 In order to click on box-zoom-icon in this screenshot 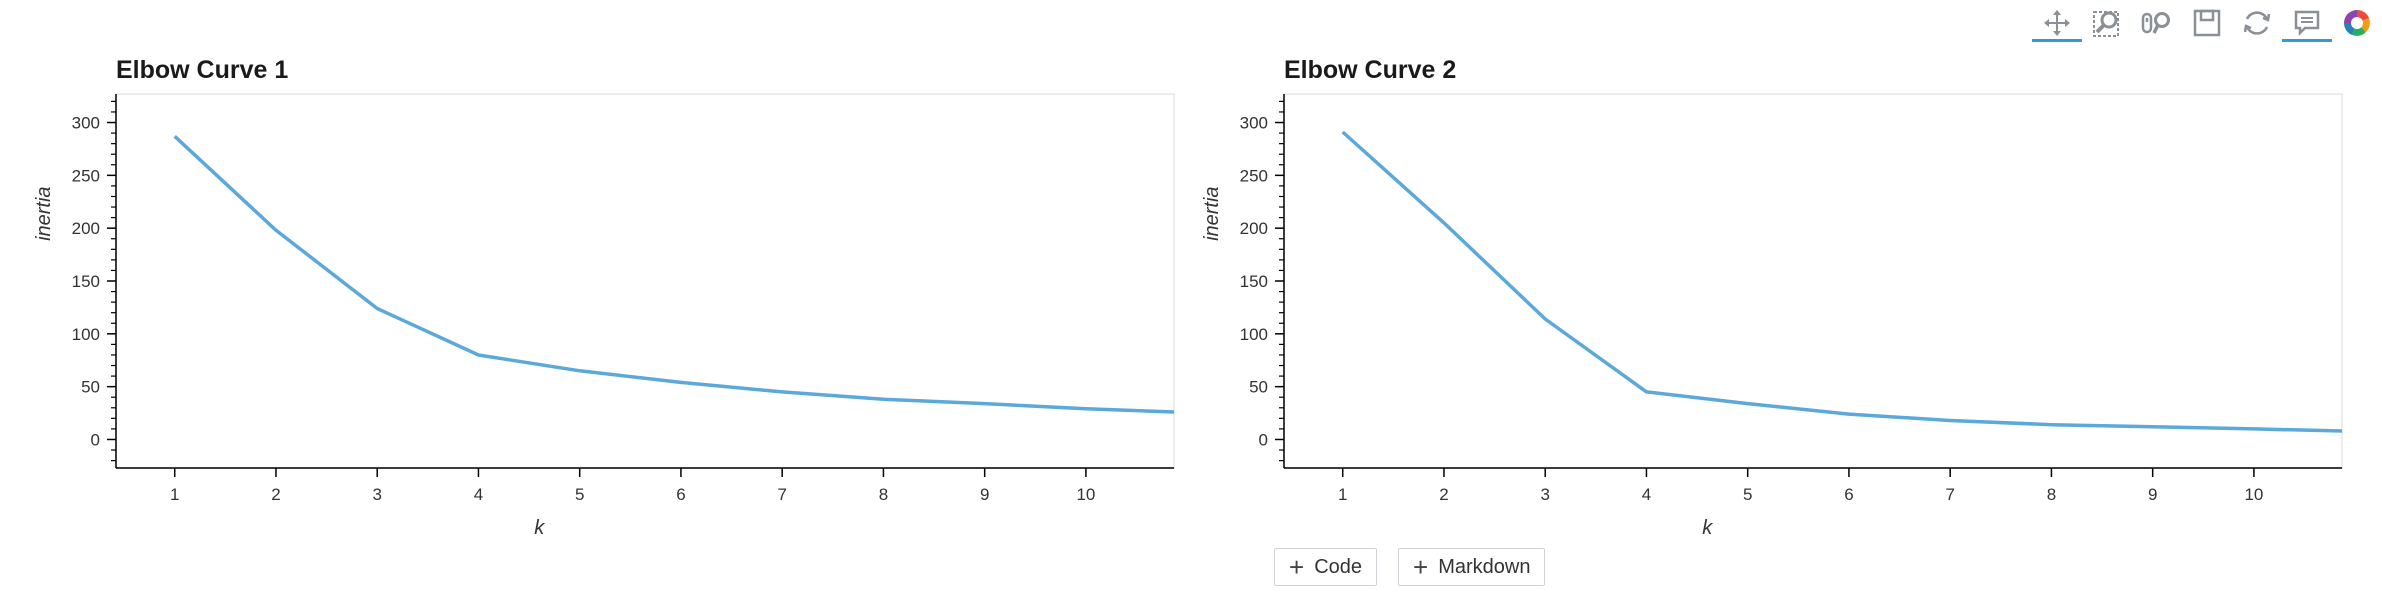, I will do `click(2106, 24)`.